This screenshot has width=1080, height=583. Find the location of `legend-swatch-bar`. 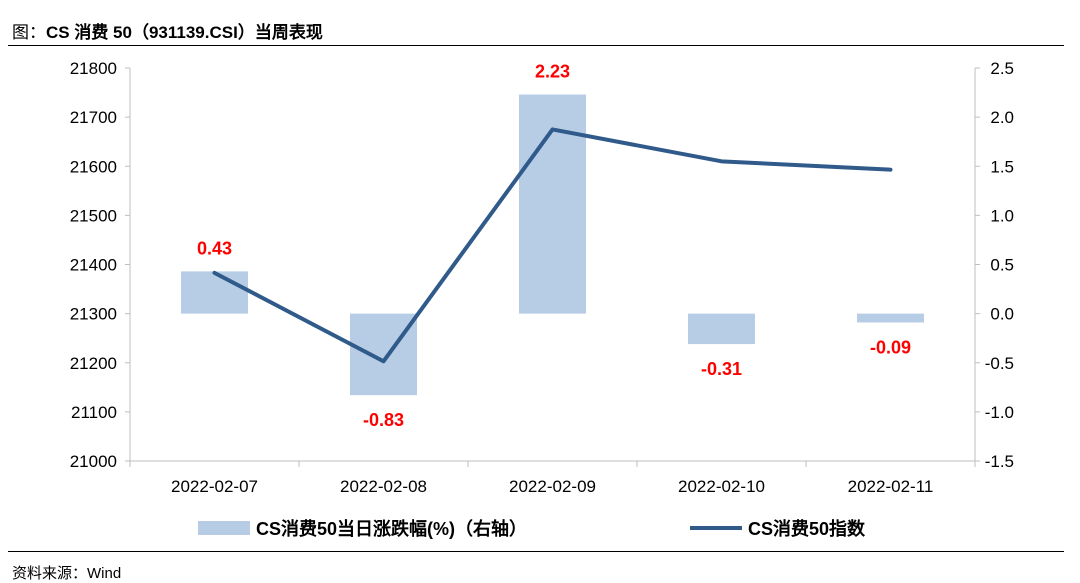

legend-swatch-bar is located at coordinates (224, 528).